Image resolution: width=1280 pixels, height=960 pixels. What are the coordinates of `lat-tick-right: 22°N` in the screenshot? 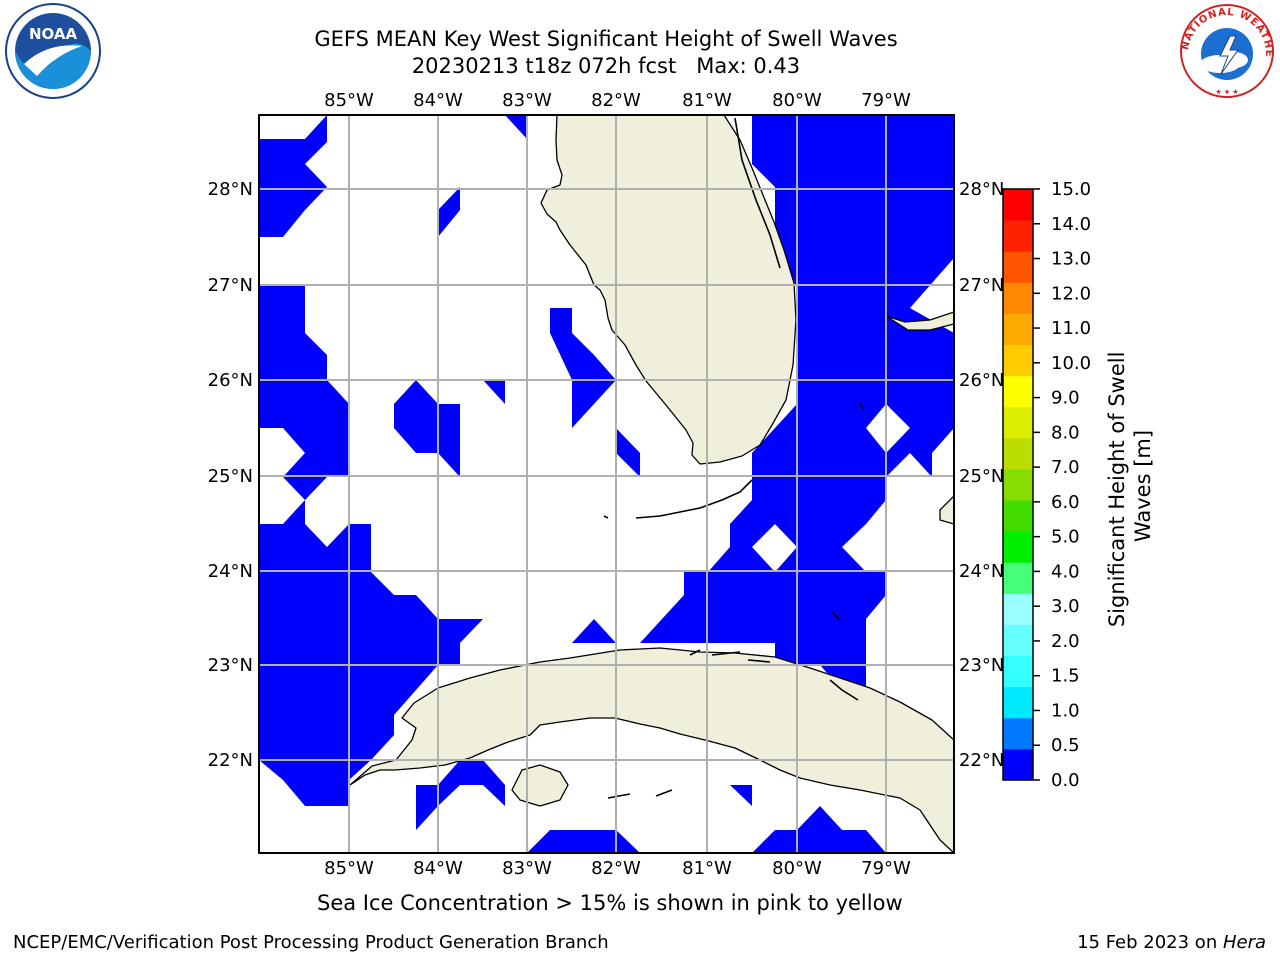 It's located at (981, 760).